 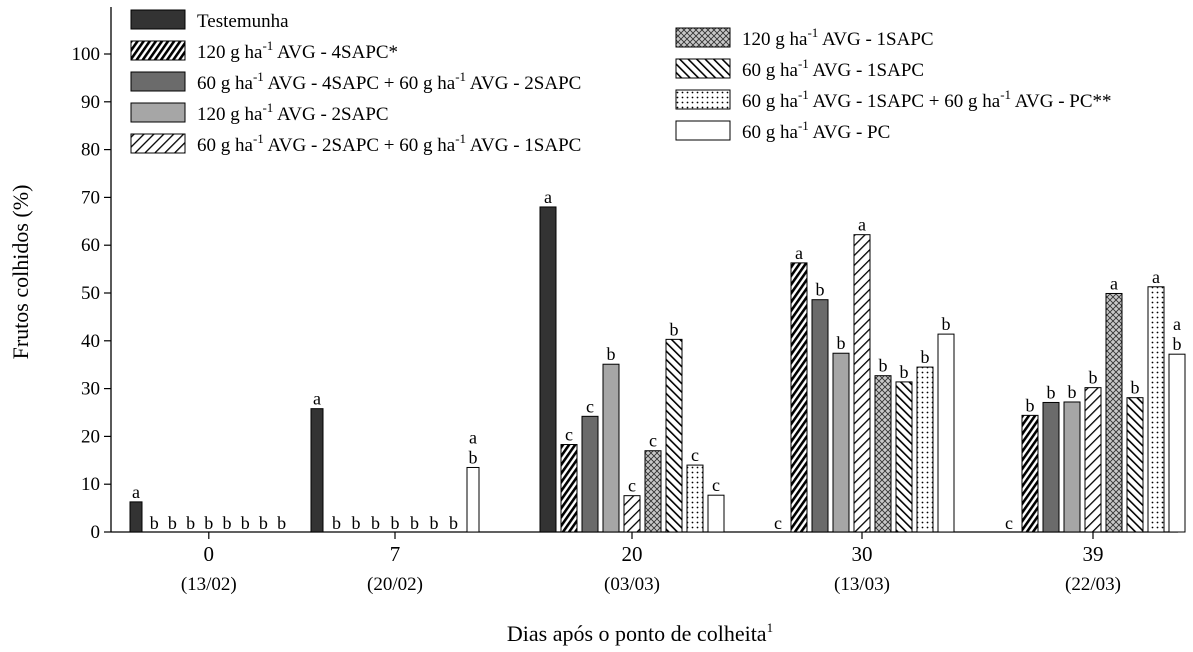 What do you see at coordinates (395, 554) in the screenshot?
I see `x-tick-label: 7` at bounding box center [395, 554].